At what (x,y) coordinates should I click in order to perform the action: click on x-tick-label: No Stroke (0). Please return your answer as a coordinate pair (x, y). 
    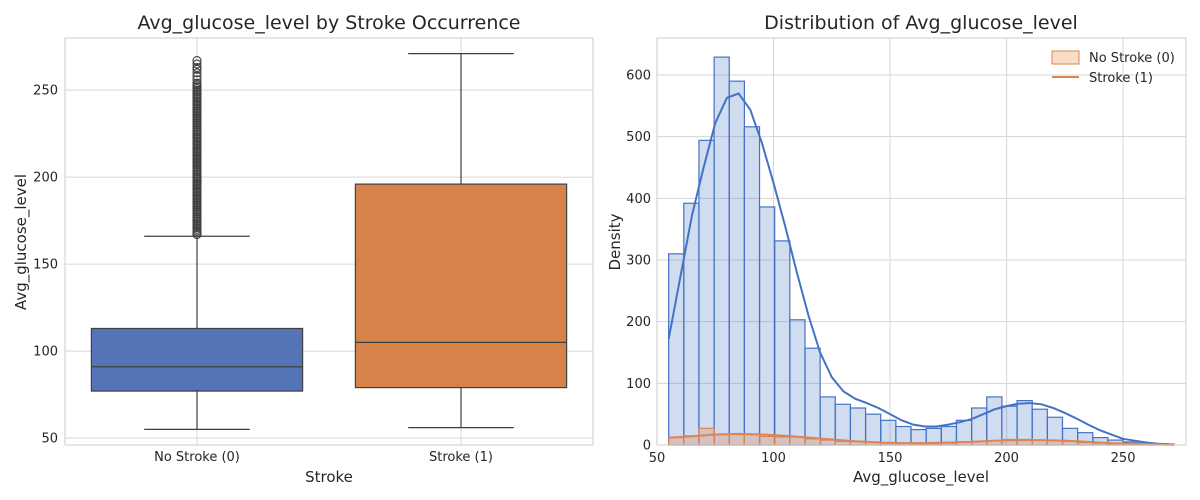
    Looking at the image, I should click on (197, 457).